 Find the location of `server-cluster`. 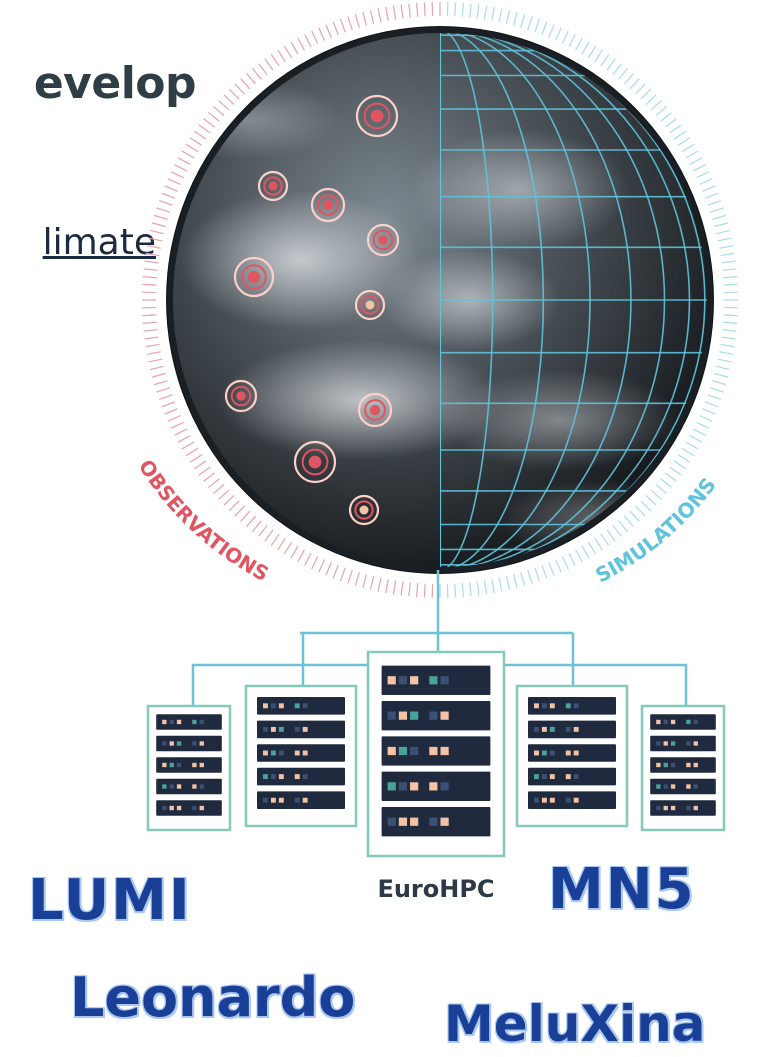

server-cluster is located at coordinates (436, 754).